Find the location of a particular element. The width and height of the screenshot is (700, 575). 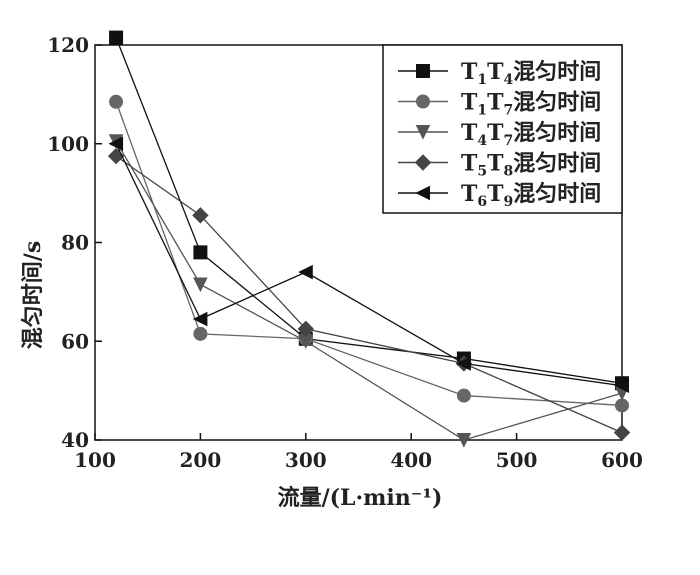

y-tick-label: 40 is located at coordinates (75, 440).